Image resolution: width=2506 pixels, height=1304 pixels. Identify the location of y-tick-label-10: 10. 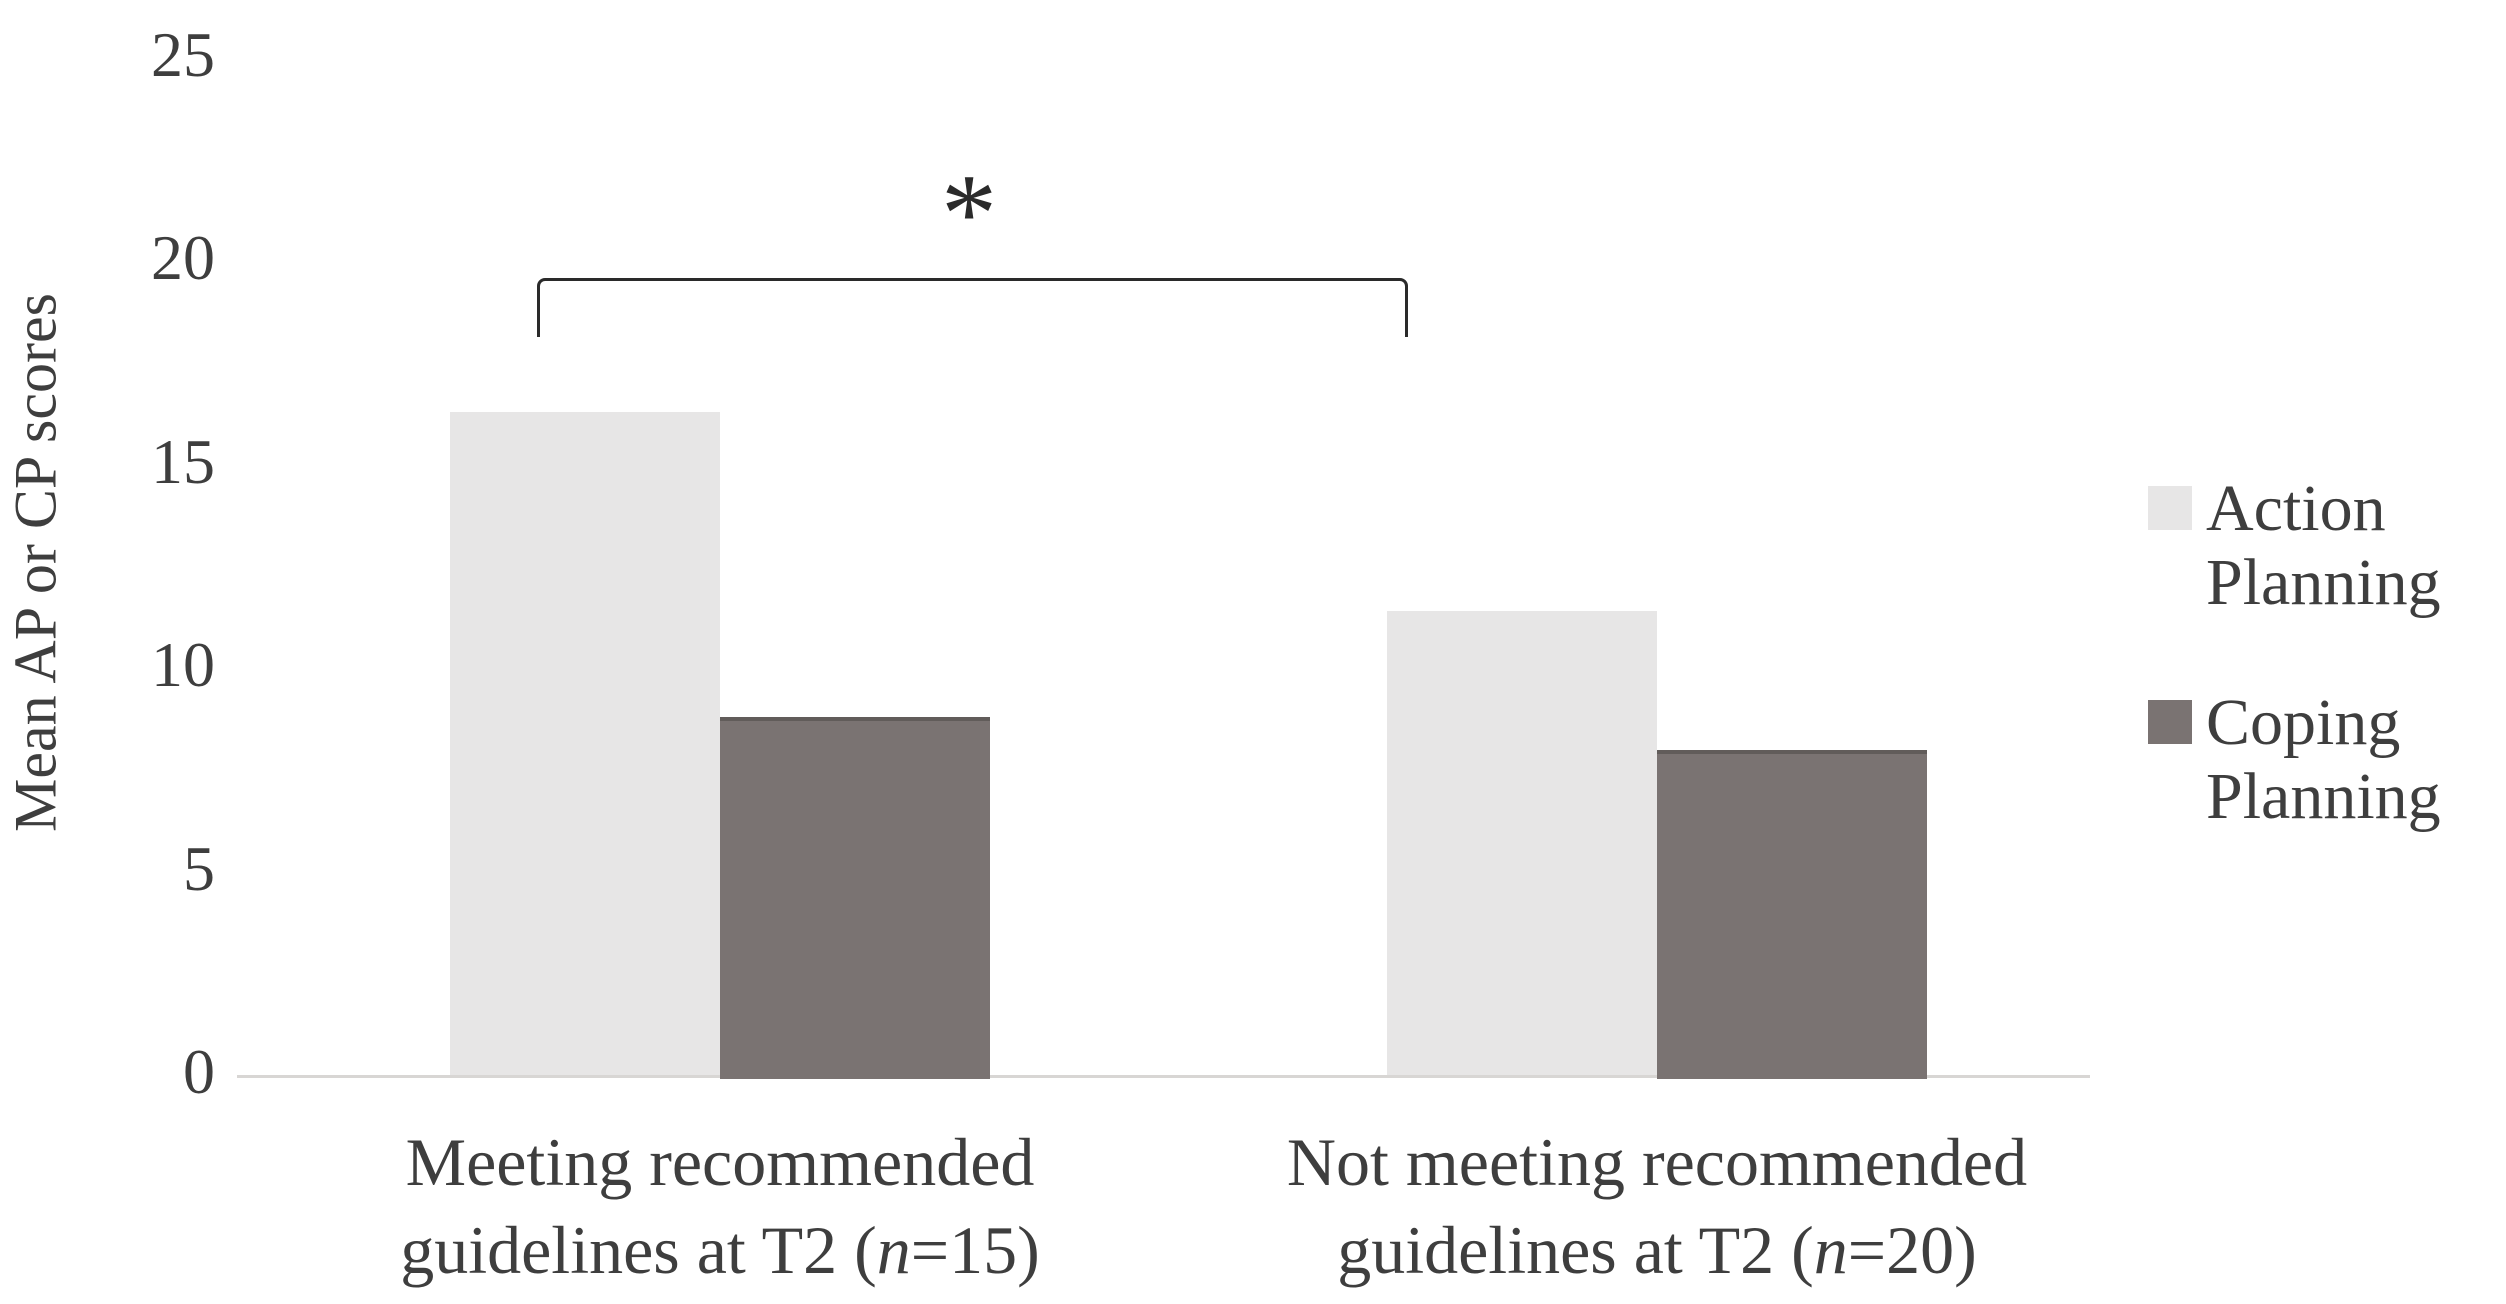
(183, 665).